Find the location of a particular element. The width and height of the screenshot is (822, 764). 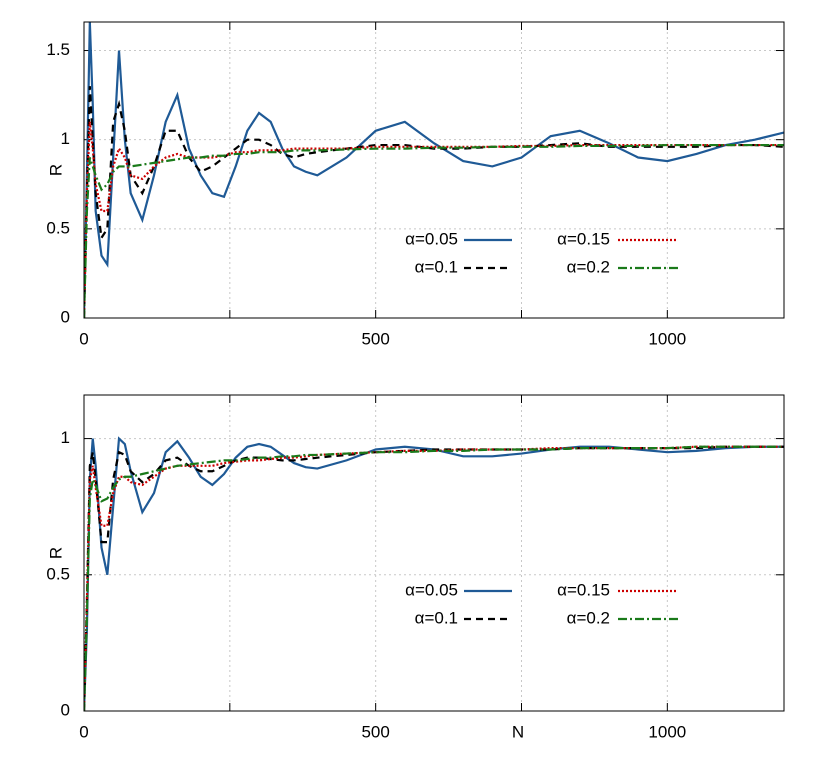

y-tick-label: 1.5 is located at coordinates (58, 49).